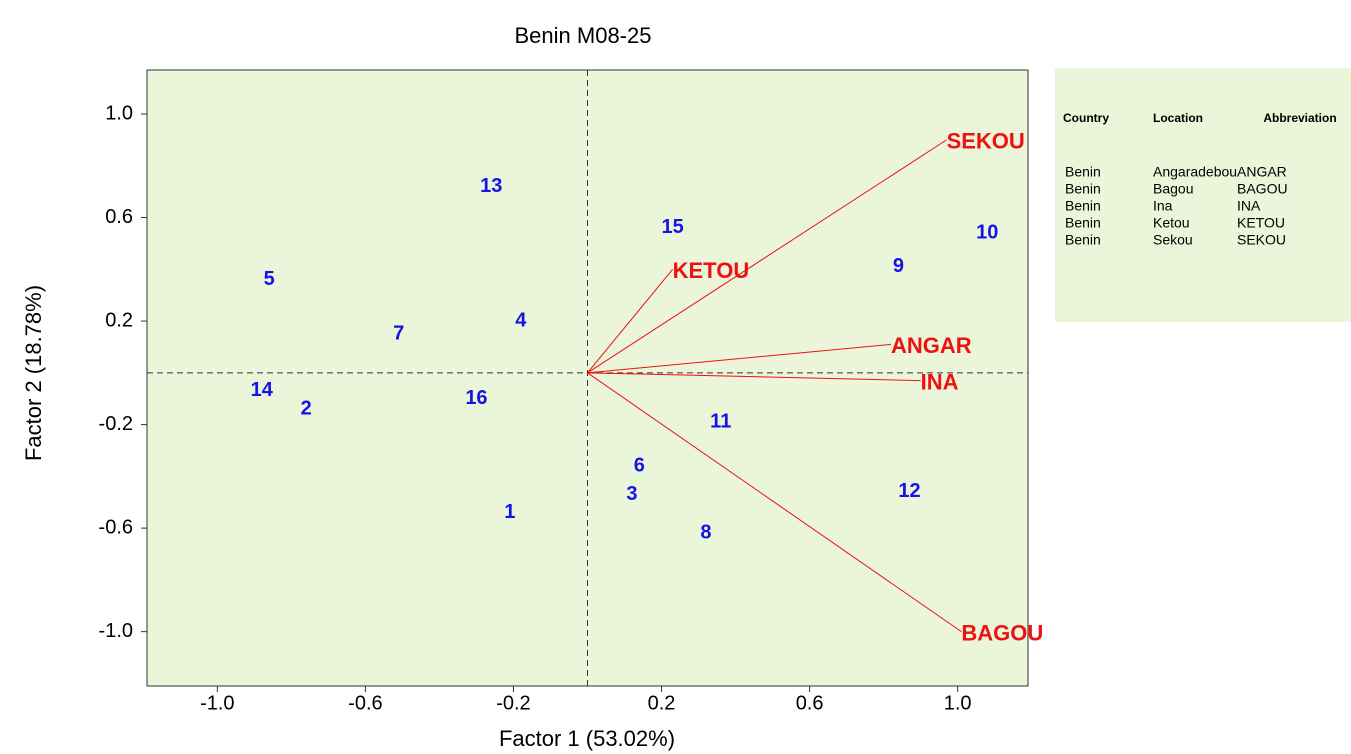 The image size is (1351, 754). Describe the element at coordinates (521, 320) in the screenshot. I see `point-label: 4` at that location.